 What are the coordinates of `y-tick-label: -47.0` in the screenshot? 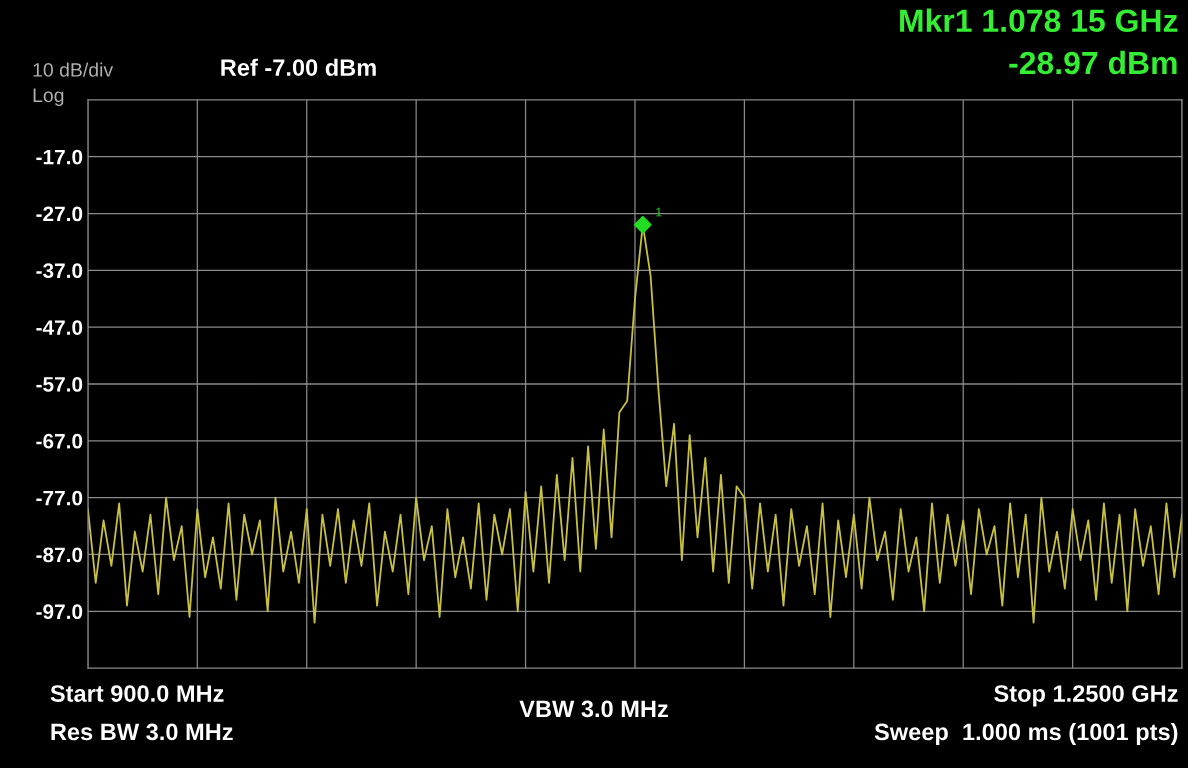 It's located at (59, 327).